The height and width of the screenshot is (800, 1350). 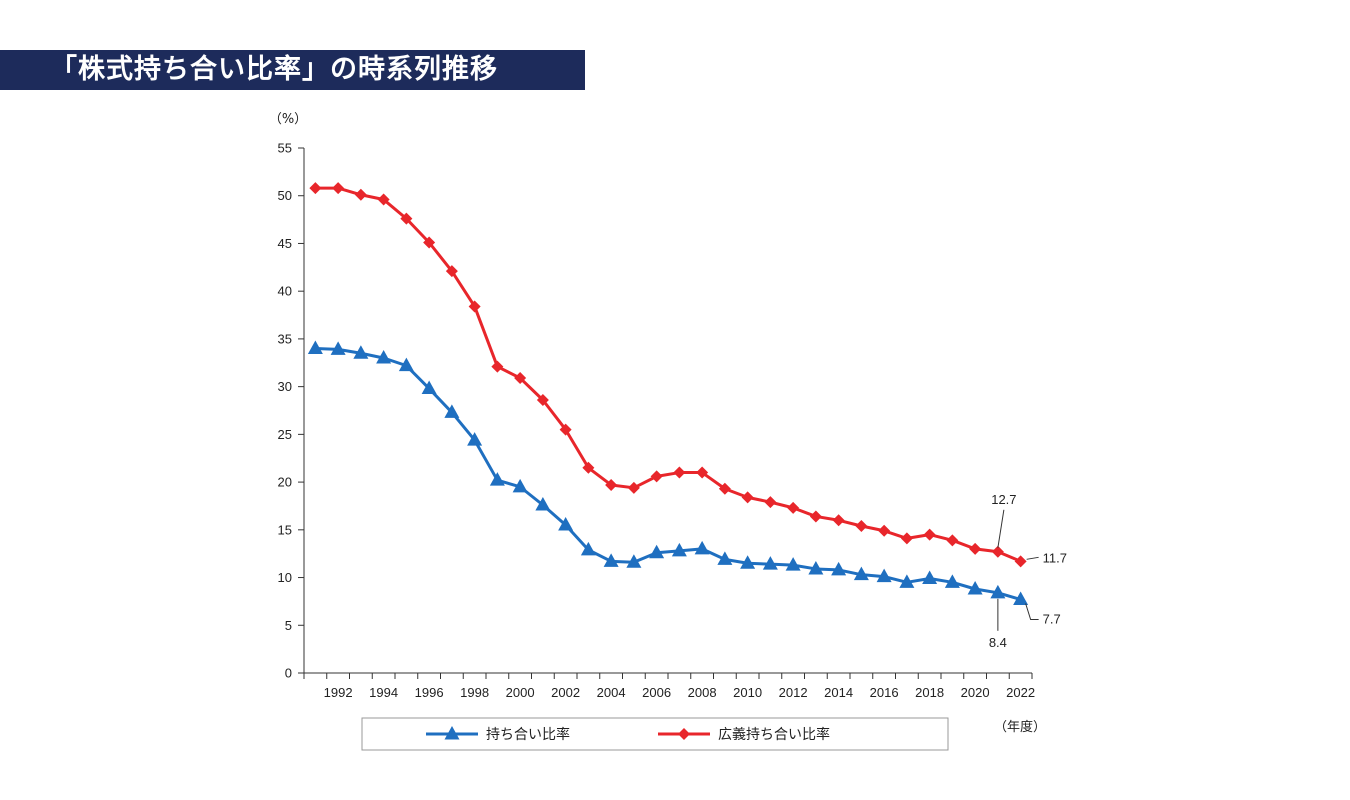 I want to click on data-point-mochiai-2010, so click(x=748, y=562).